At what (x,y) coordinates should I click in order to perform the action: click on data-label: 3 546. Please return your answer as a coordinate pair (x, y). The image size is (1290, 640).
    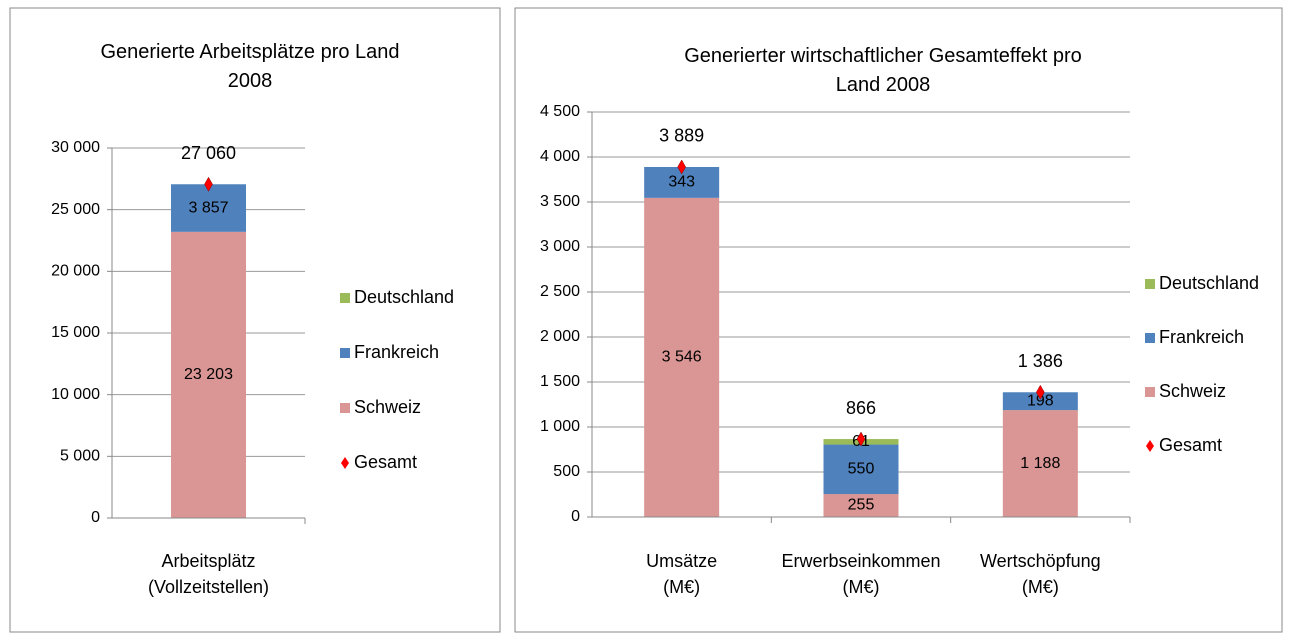
    Looking at the image, I should click on (682, 357).